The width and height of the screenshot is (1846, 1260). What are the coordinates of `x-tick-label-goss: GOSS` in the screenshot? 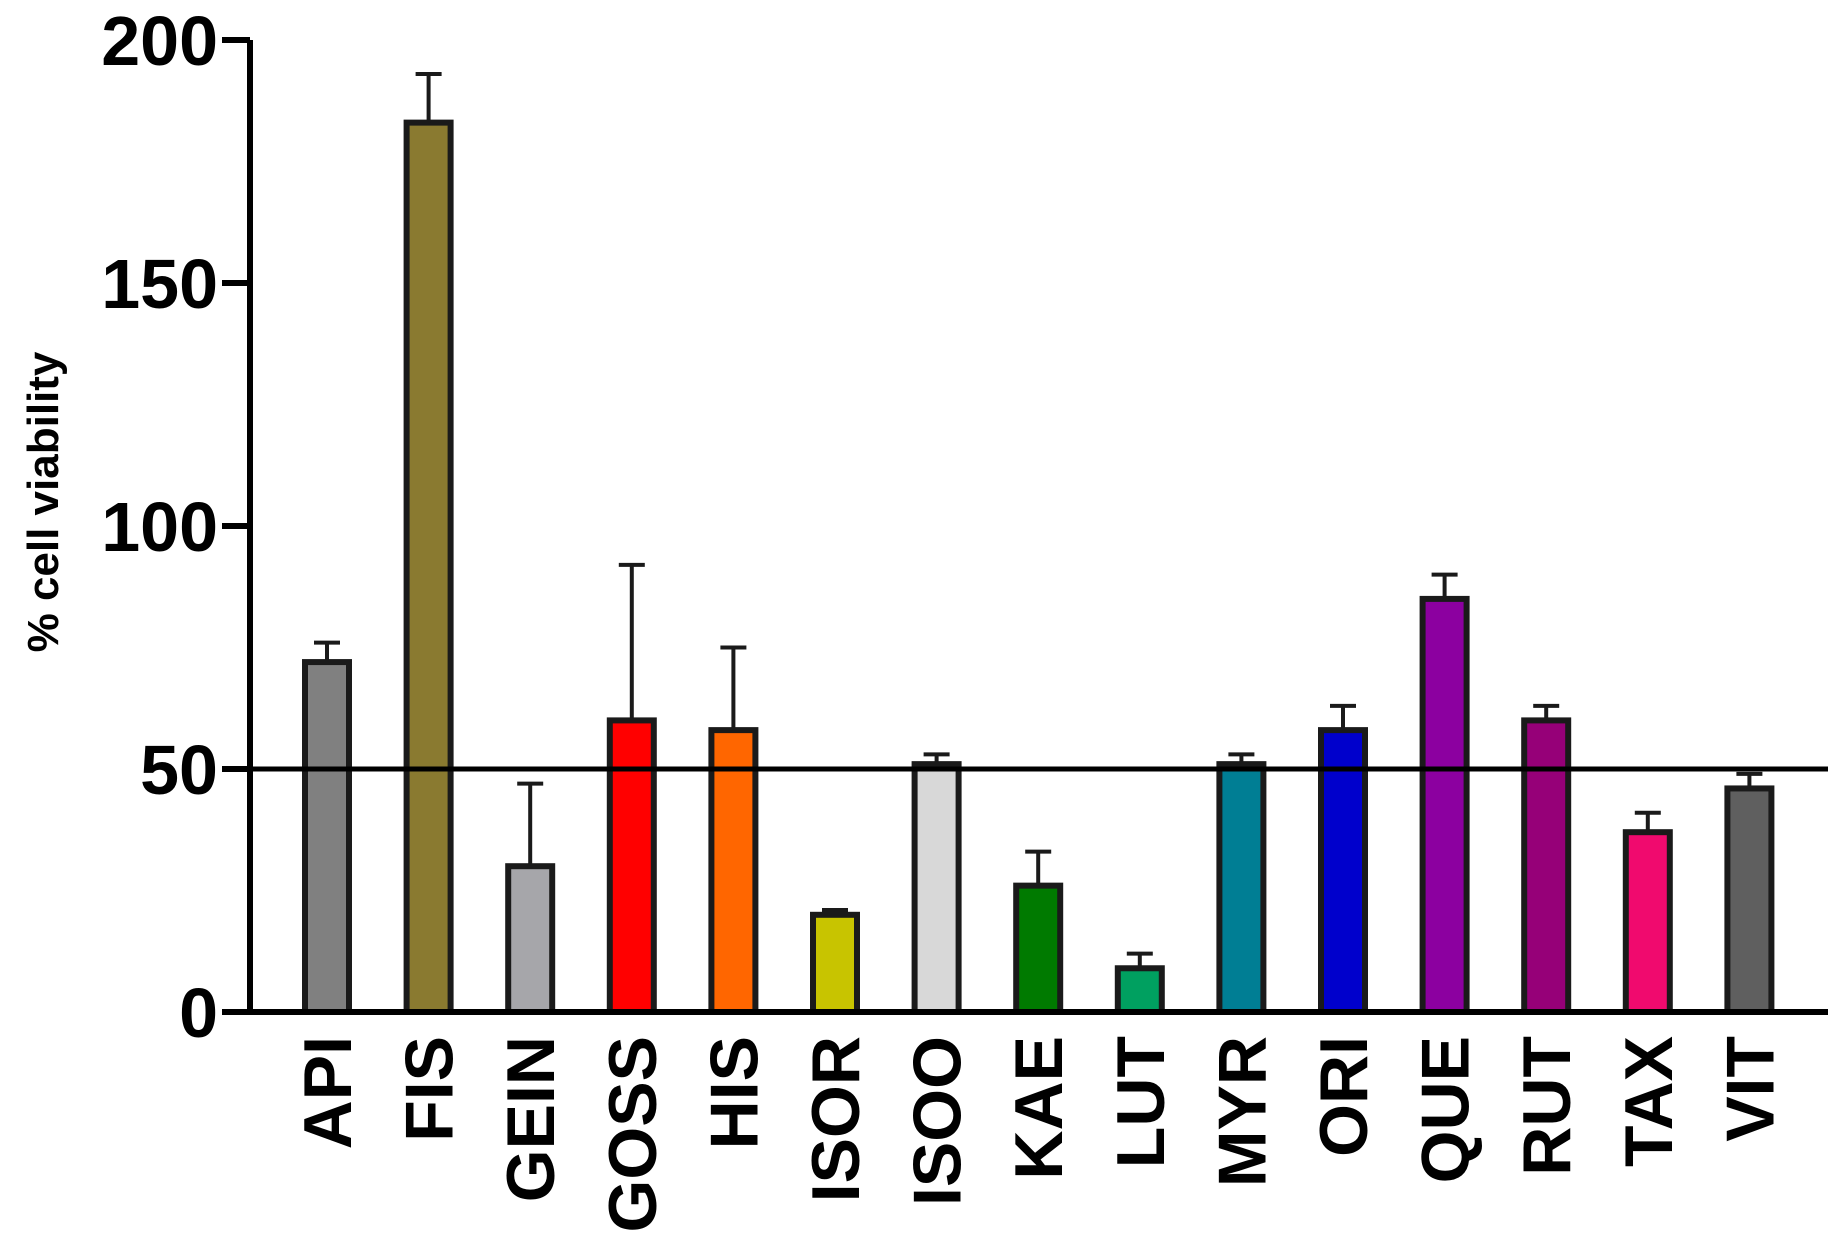 It's located at (633, 1134).